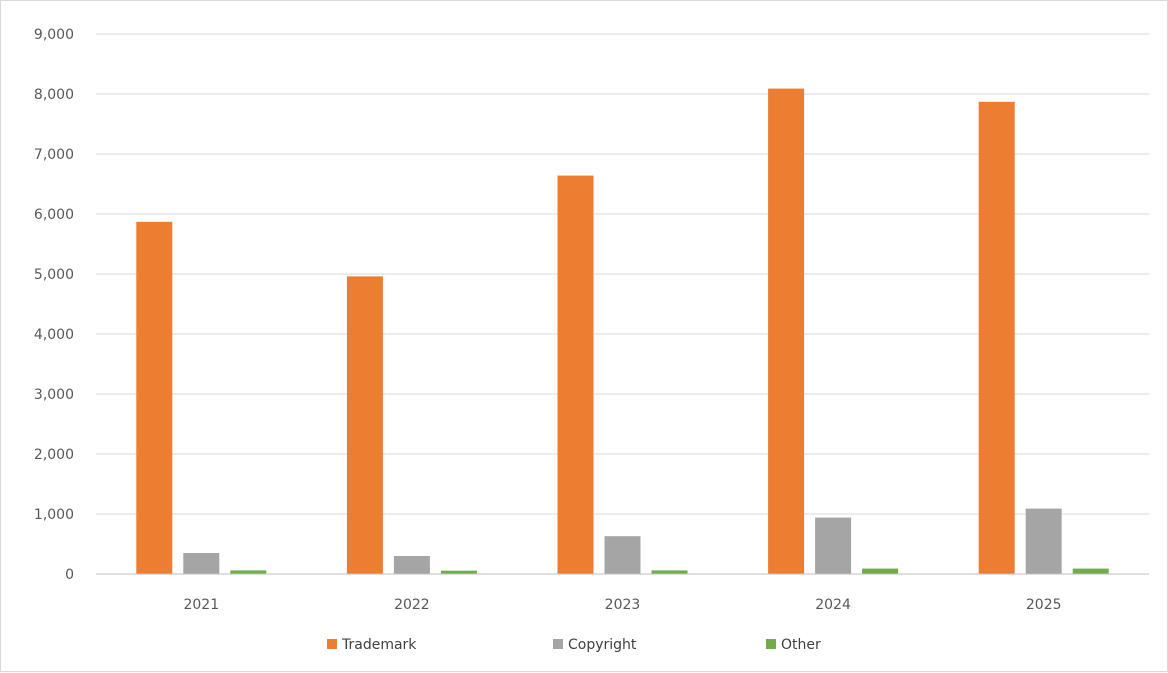 The height and width of the screenshot is (673, 1168). What do you see at coordinates (54, 515) in the screenshot?
I see `y-tick-label: 1,000` at bounding box center [54, 515].